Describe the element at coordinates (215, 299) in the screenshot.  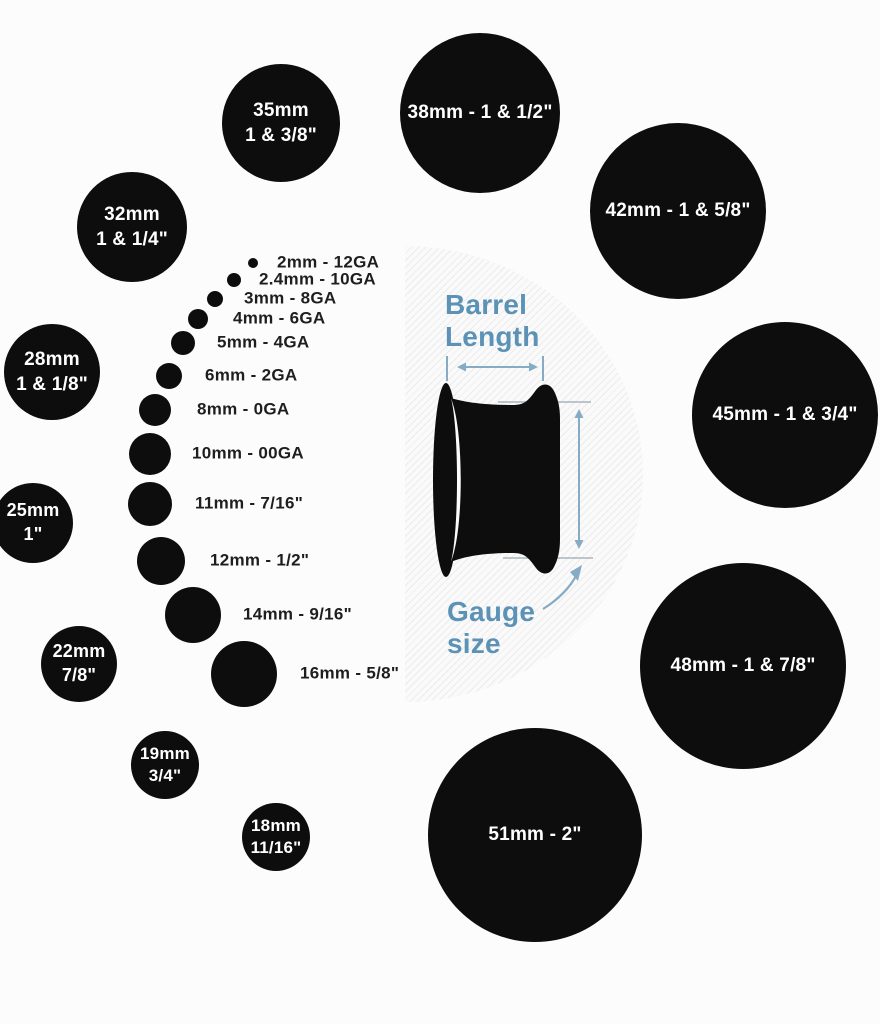
I see `gauge-dot-3mm` at that location.